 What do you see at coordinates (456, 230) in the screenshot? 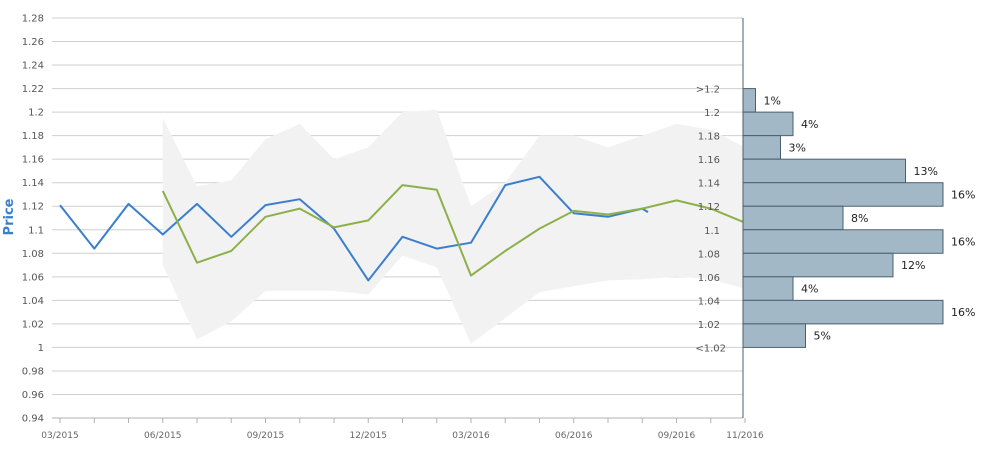
I see `series-line-green` at bounding box center [456, 230].